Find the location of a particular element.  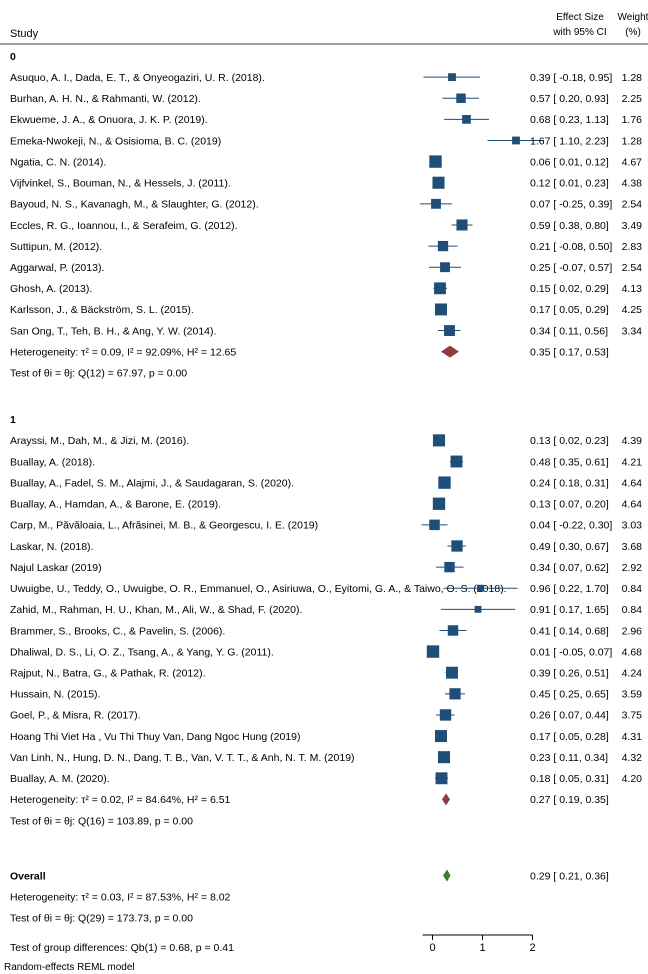

group-test: Test of θi = θj: Q(12) = 67.97, p = 0.00 is located at coordinates (98, 374).